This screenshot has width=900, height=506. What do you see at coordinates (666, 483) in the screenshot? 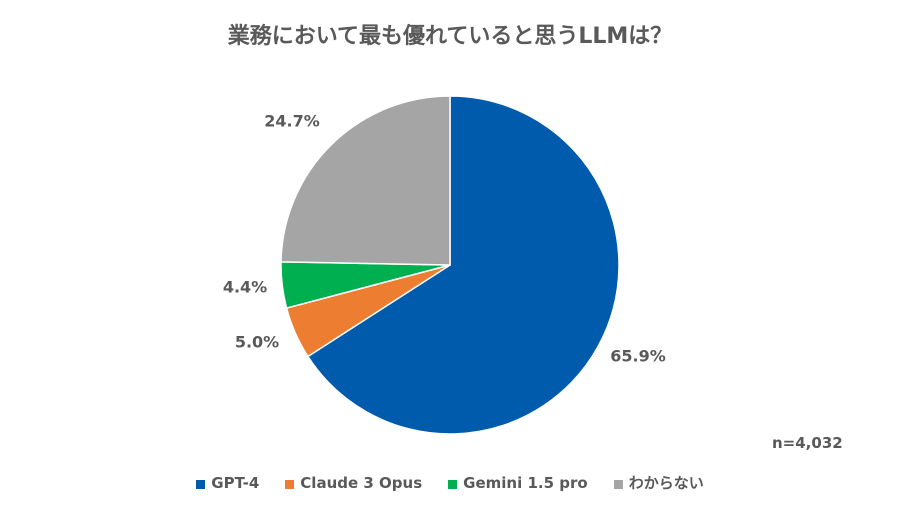
I see `legend-label: わからない` at bounding box center [666, 483].